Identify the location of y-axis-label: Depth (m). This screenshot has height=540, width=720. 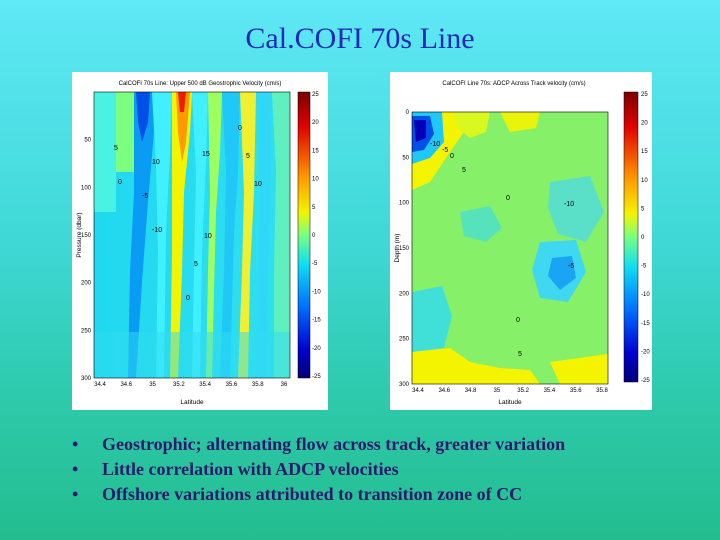
(397, 248).